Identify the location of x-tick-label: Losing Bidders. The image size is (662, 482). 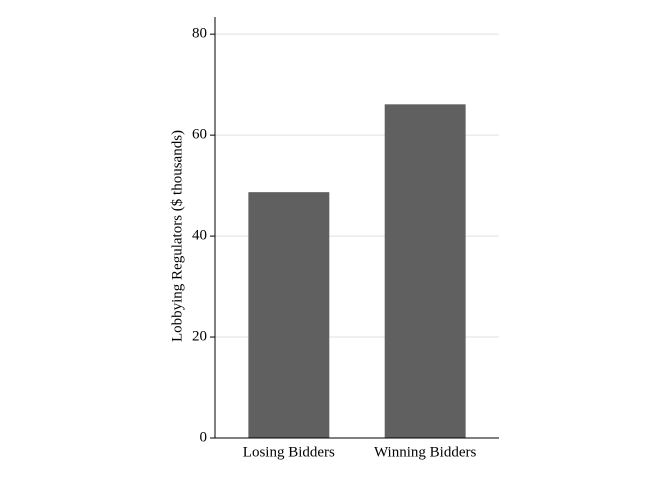
(289, 452).